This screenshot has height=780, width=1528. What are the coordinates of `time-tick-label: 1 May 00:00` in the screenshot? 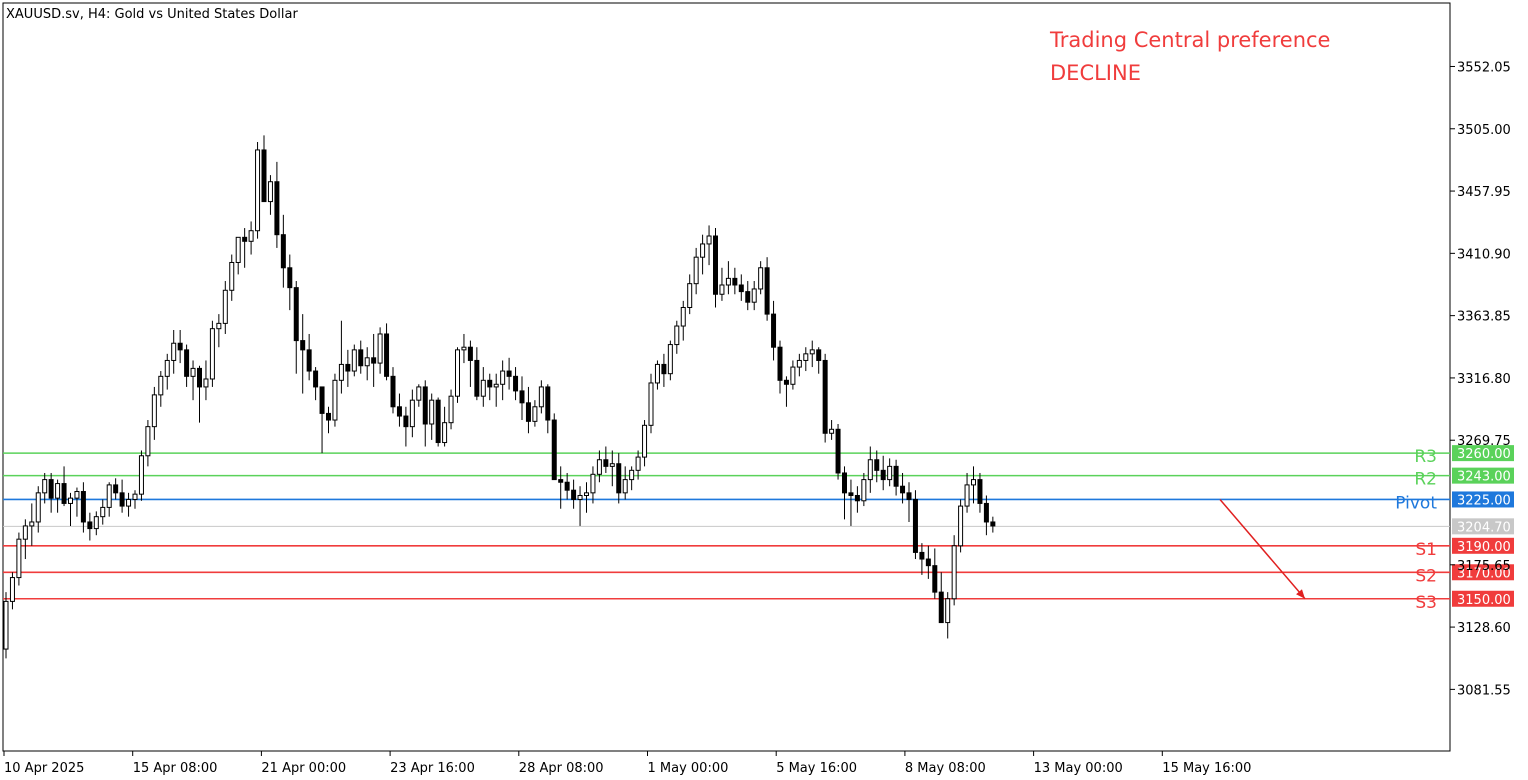 It's located at (688, 768).